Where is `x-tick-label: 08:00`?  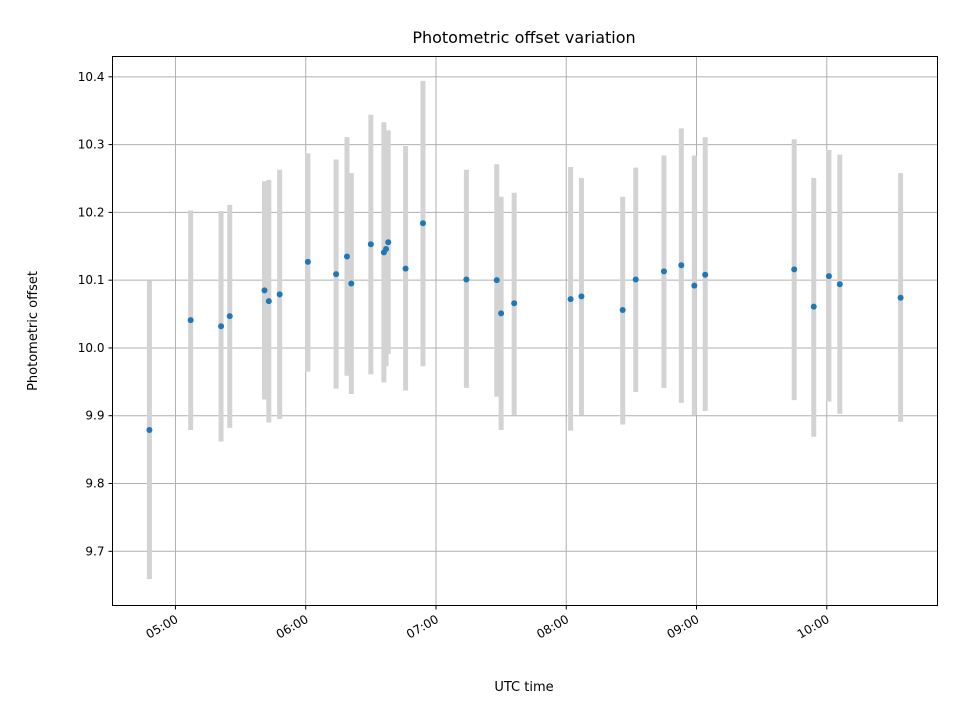 x-tick-label: 08:00 is located at coordinates (552, 626).